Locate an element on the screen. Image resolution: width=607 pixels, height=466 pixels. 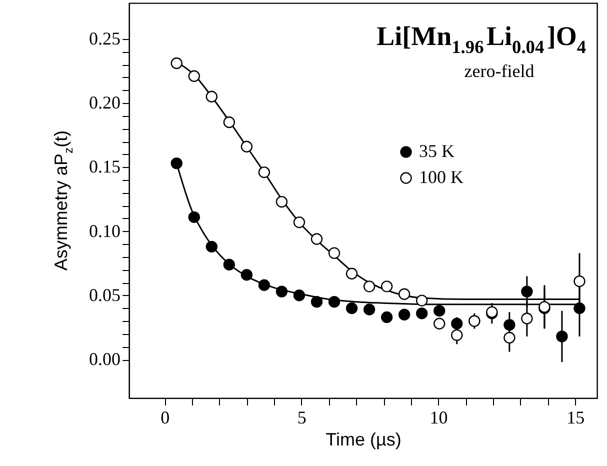
x-tick-label: 0 is located at coordinates (165, 418).